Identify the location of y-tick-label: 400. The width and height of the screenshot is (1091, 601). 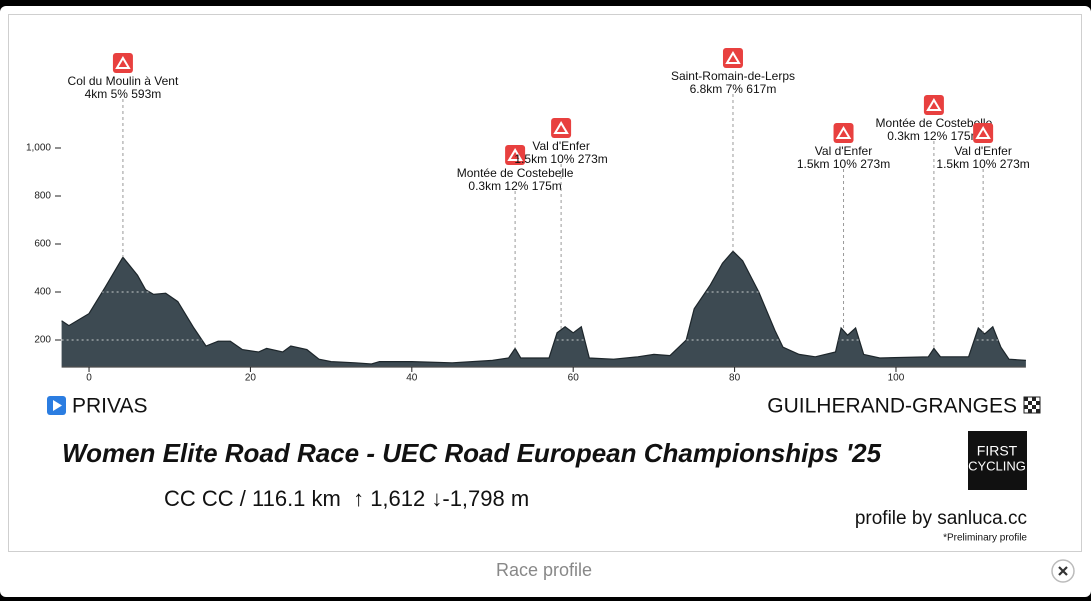
(42, 292).